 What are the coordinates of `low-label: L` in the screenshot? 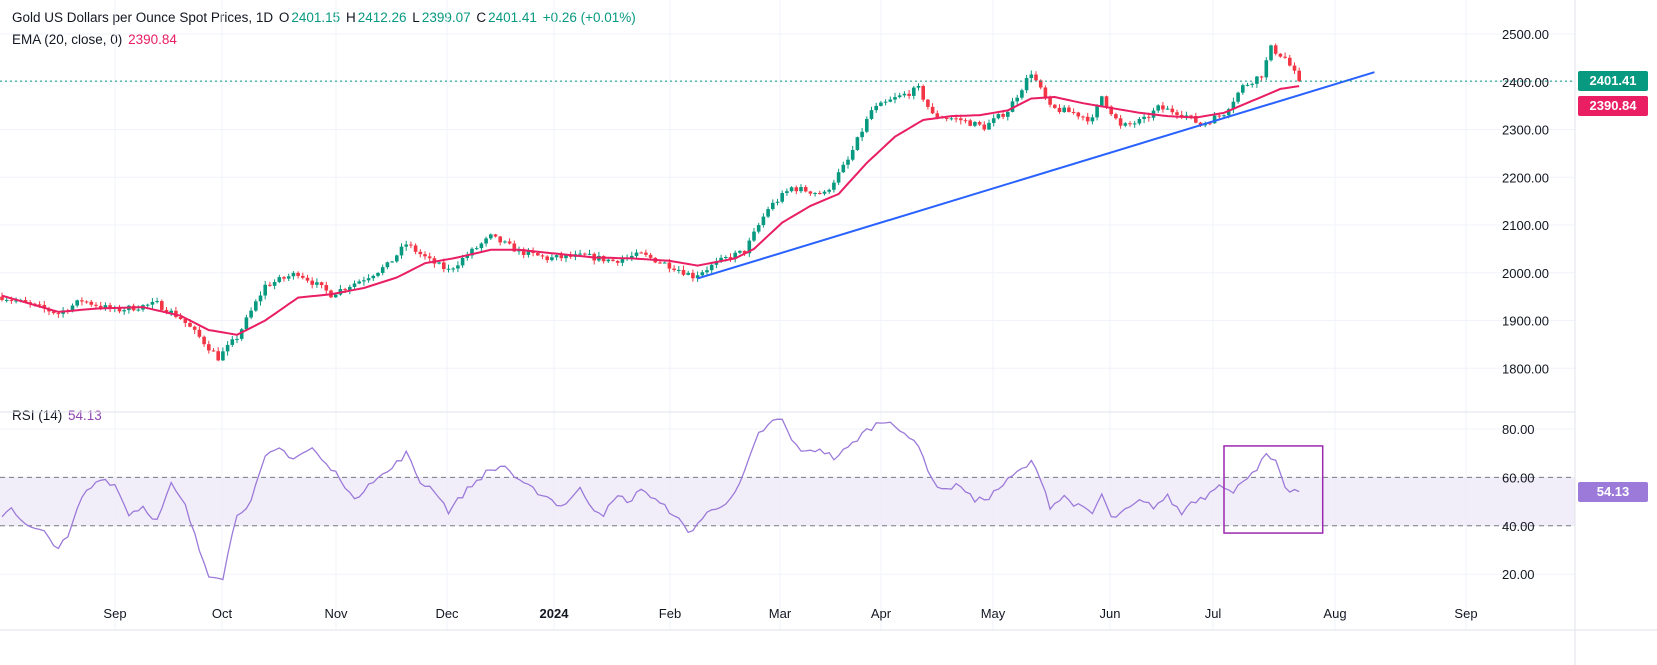 It's located at (416, 17).